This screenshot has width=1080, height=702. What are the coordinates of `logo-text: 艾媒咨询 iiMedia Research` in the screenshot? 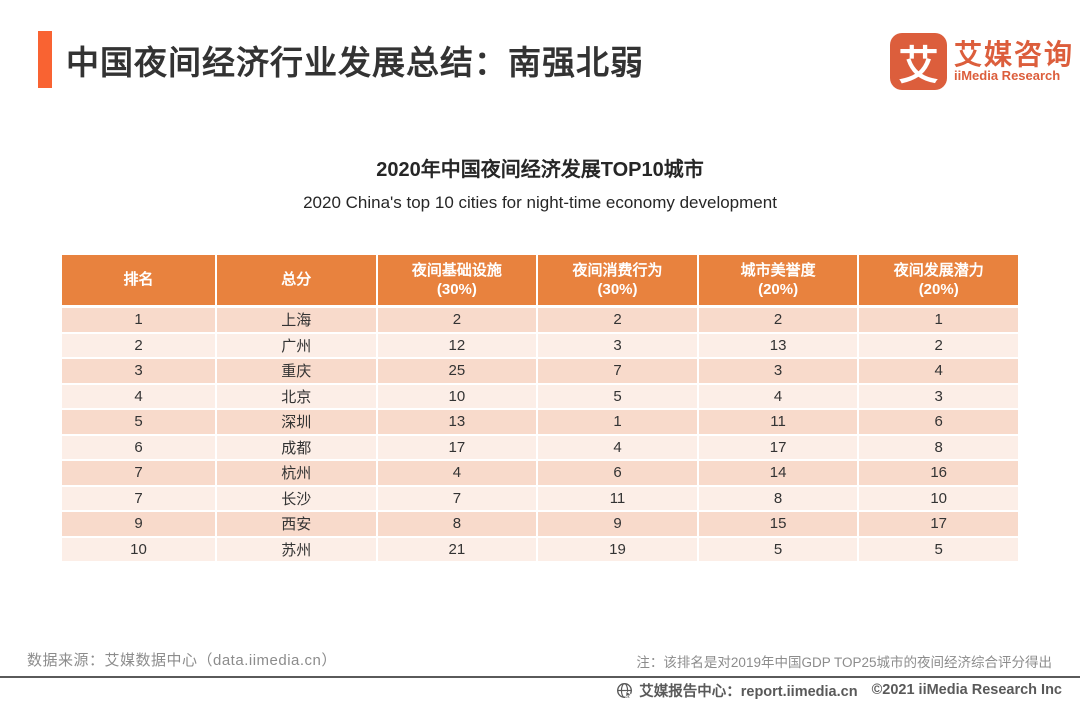 It's located at (1014, 61).